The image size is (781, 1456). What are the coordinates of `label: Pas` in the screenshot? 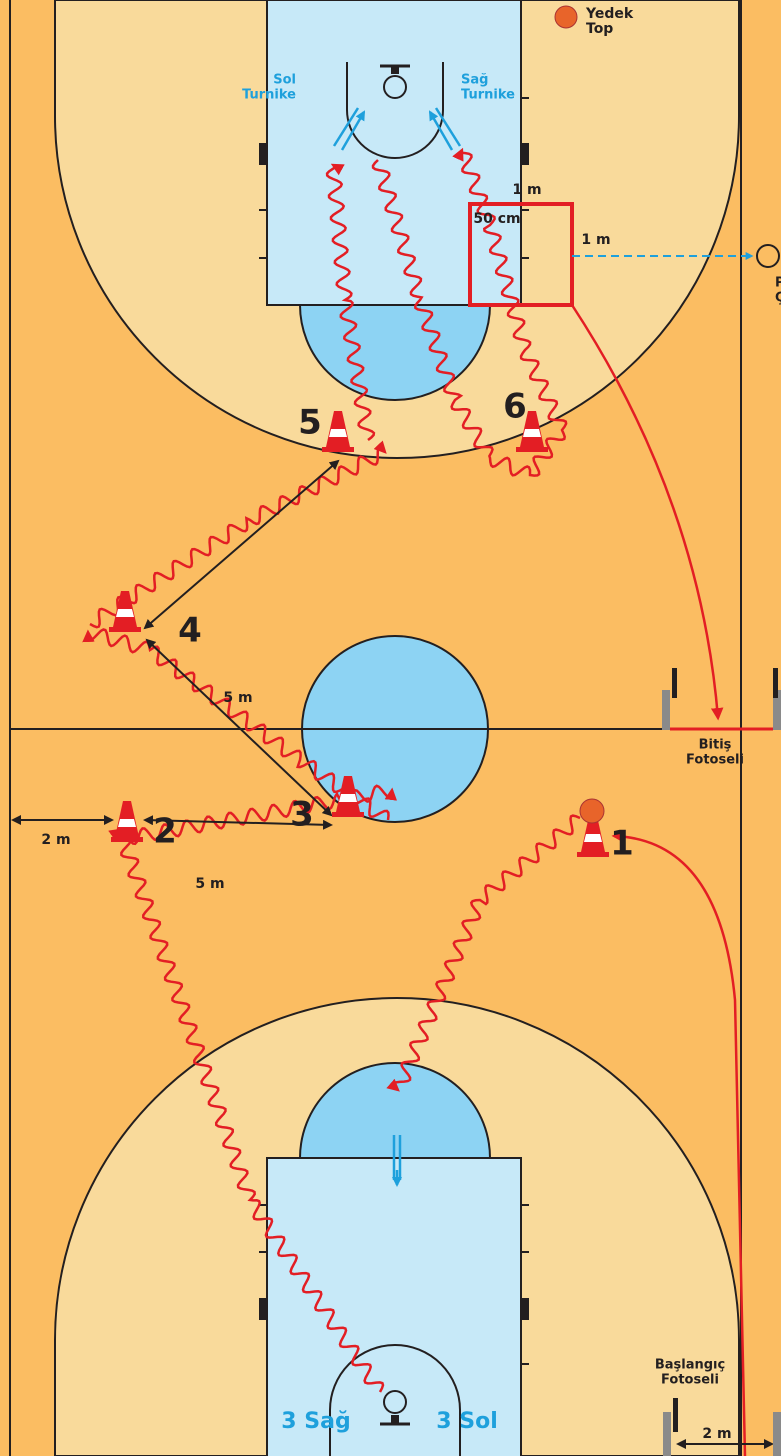 It's located at (778, 283).